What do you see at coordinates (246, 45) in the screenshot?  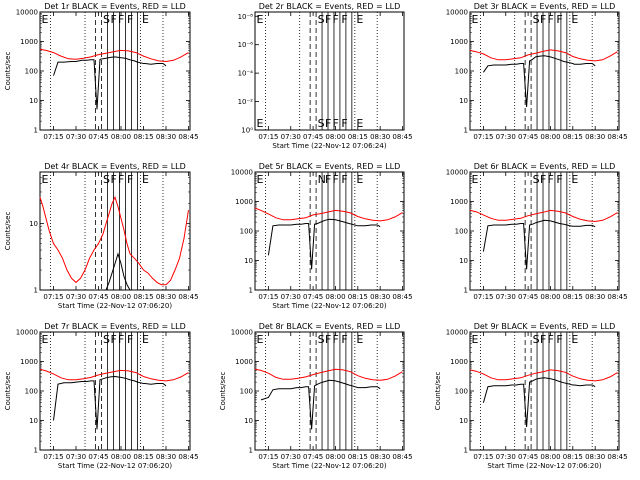 I see `y-tick-label: 10⁻⁶` at bounding box center [246, 45].